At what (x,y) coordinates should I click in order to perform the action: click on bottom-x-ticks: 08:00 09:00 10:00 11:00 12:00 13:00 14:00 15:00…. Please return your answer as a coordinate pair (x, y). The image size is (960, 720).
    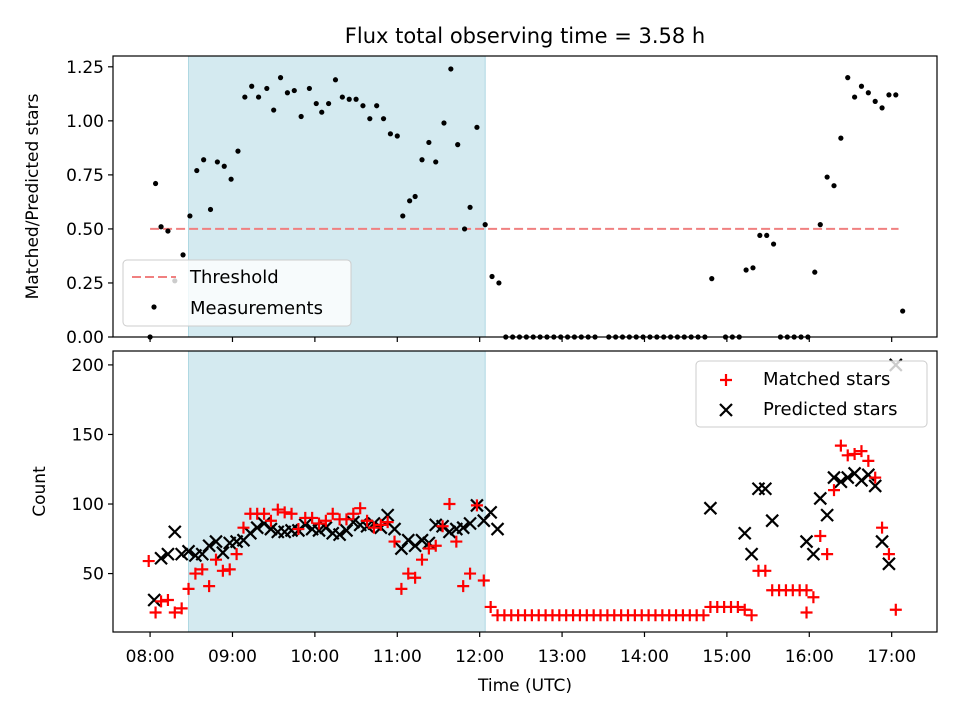
    Looking at the image, I should click on (521, 649).